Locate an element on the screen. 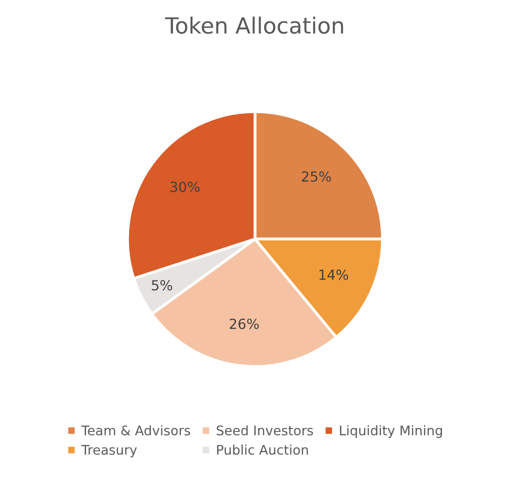 Image resolution: width=510 pixels, height=498 pixels. legend-label: Treasury is located at coordinates (109, 451).